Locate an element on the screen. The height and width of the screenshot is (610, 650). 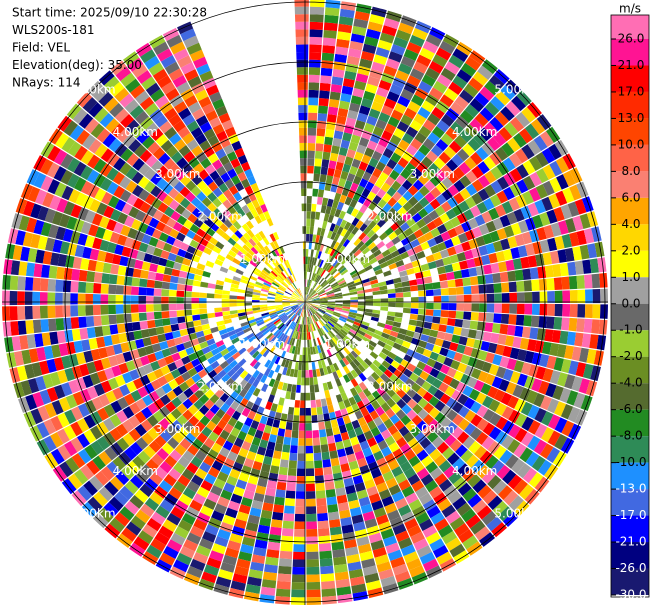
info-line: NRays: 114 is located at coordinates (46, 83).